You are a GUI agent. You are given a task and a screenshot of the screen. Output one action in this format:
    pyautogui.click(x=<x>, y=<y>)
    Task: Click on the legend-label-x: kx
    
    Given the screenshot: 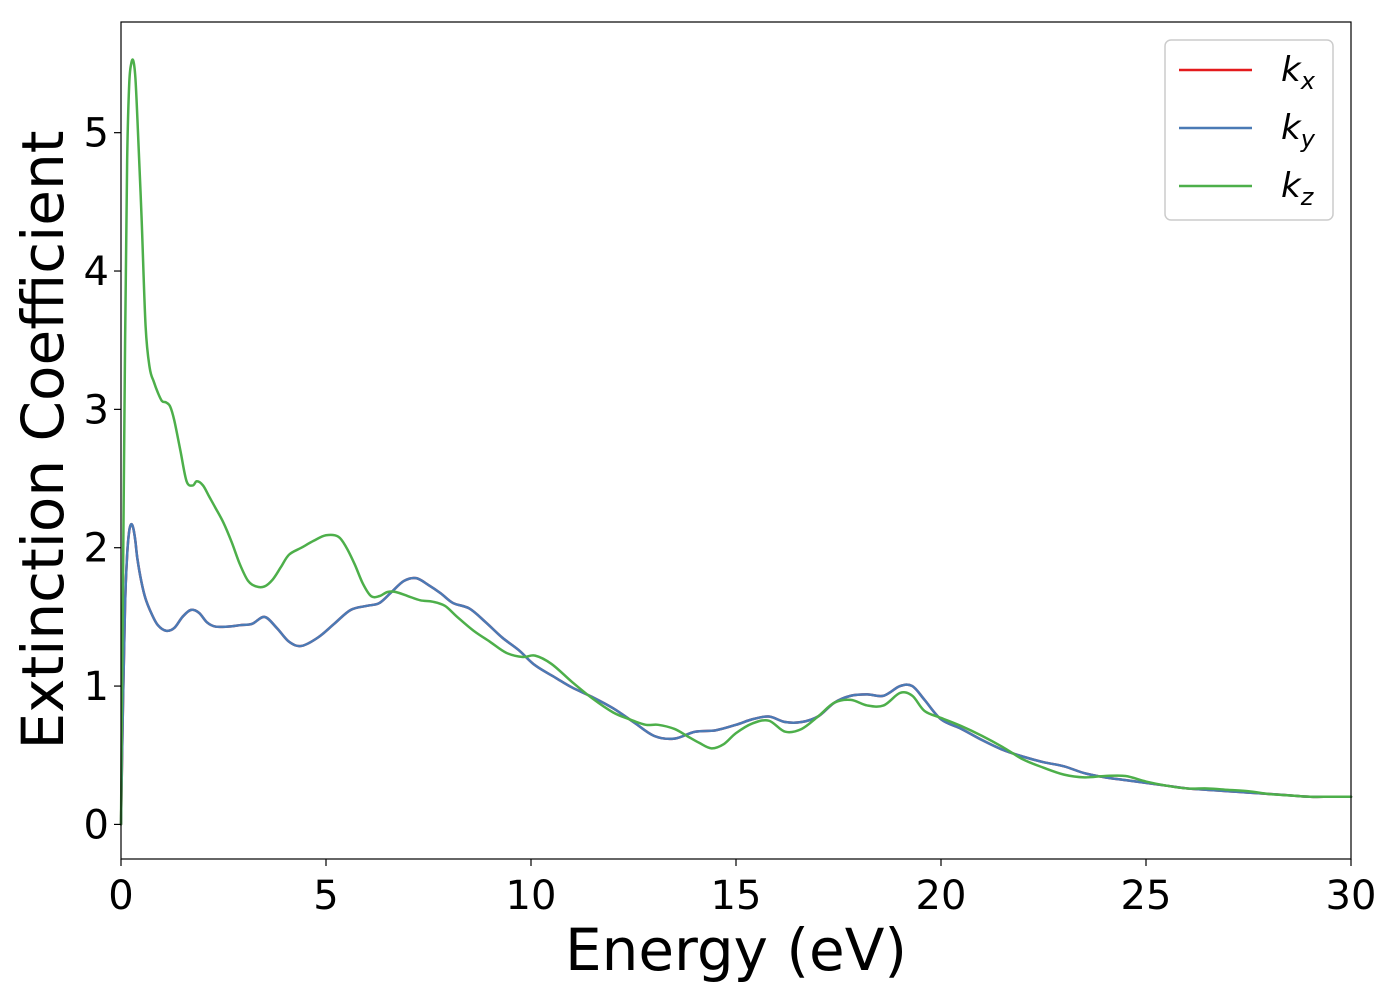 What is the action you would take?
    pyautogui.click(x=1298, y=72)
    